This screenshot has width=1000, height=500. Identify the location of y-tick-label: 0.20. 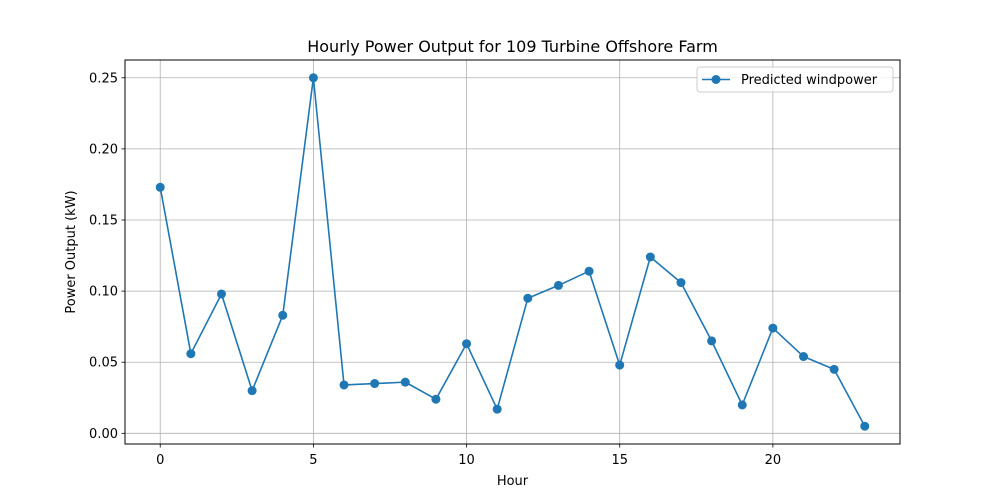
(103, 149).